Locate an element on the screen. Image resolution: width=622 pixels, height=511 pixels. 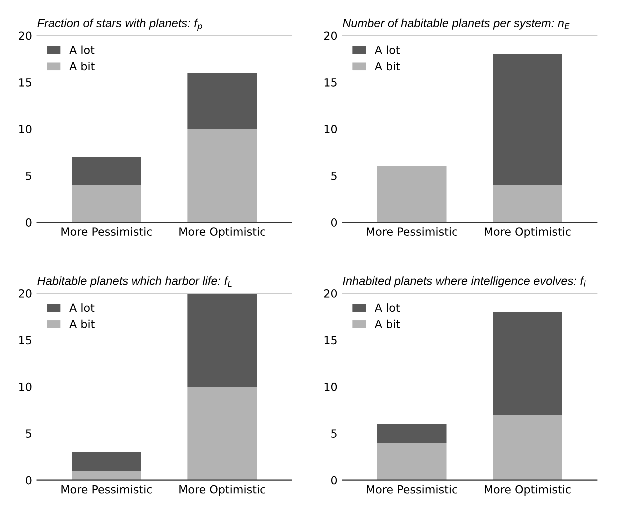
chart-title: Number of habitable planets per system: n$_{E}$ is located at coordinates (456, 24).